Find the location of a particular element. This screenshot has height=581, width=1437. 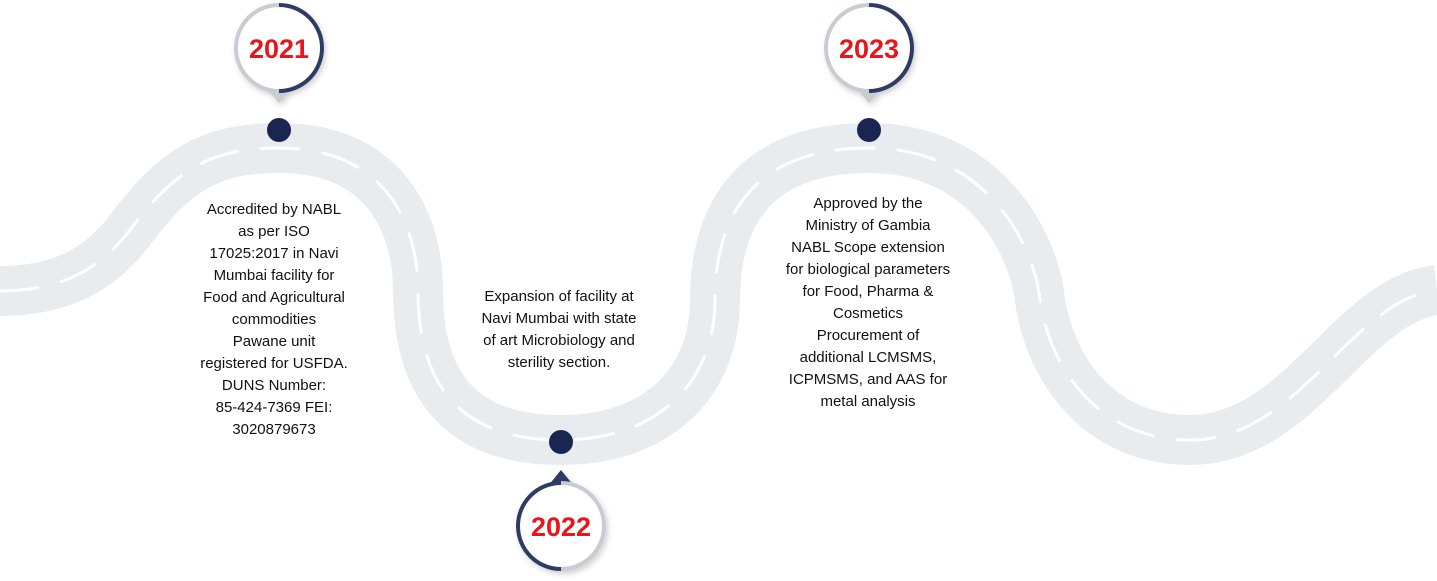

milestone-2023-line: additional LCMSMS, is located at coordinates (868, 357).